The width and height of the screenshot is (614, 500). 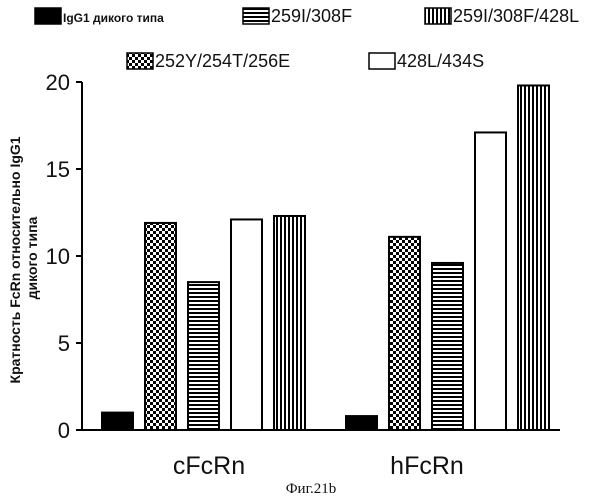 What do you see at coordinates (311, 16) in the screenshot?
I see `legend-label: 259I/308F` at bounding box center [311, 16].